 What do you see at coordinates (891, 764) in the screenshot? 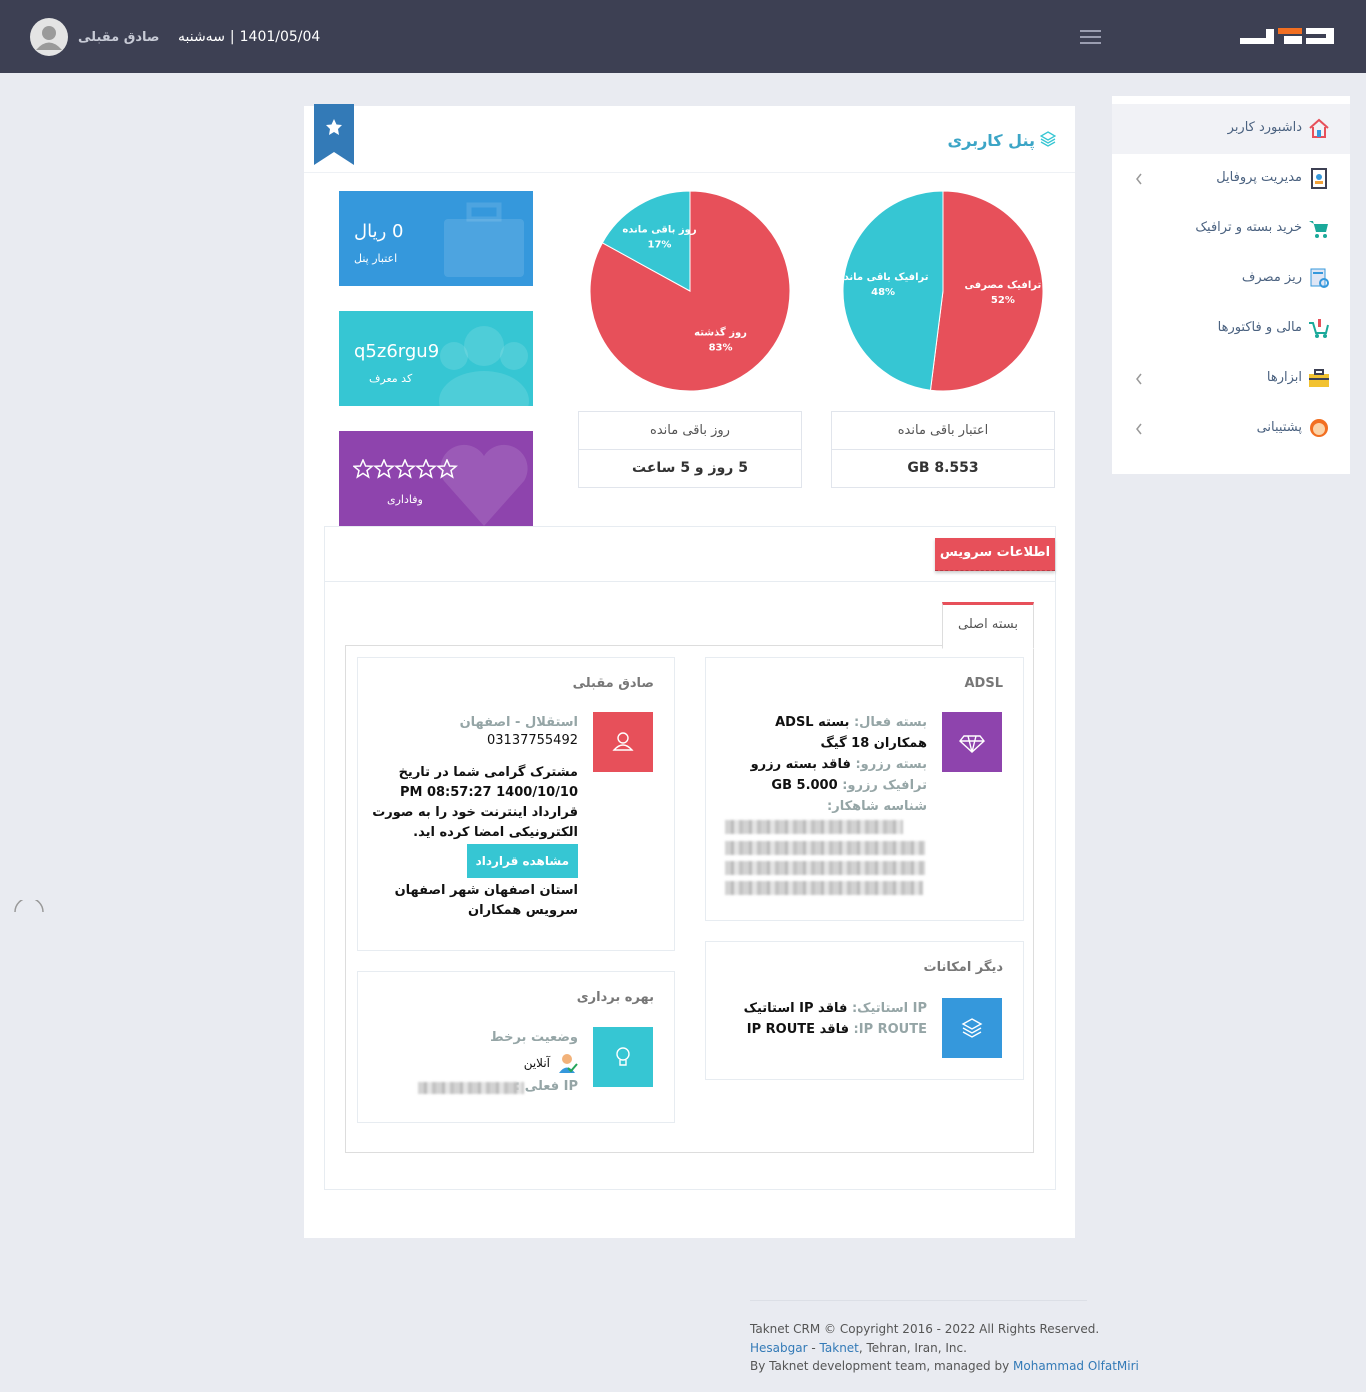
I see `row-label: بسته رزرو:` at bounding box center [891, 764].